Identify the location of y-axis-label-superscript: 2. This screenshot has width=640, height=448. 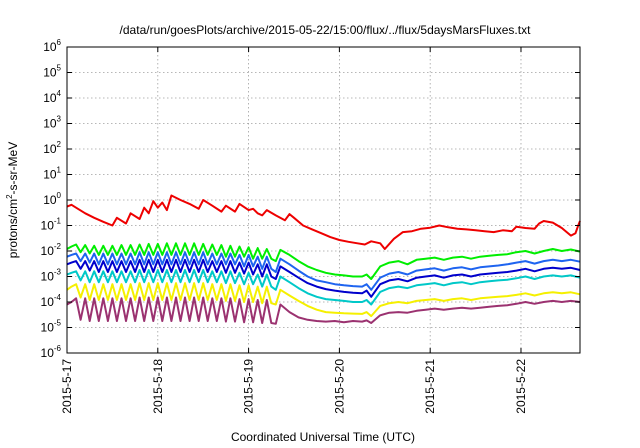
(9, 196).